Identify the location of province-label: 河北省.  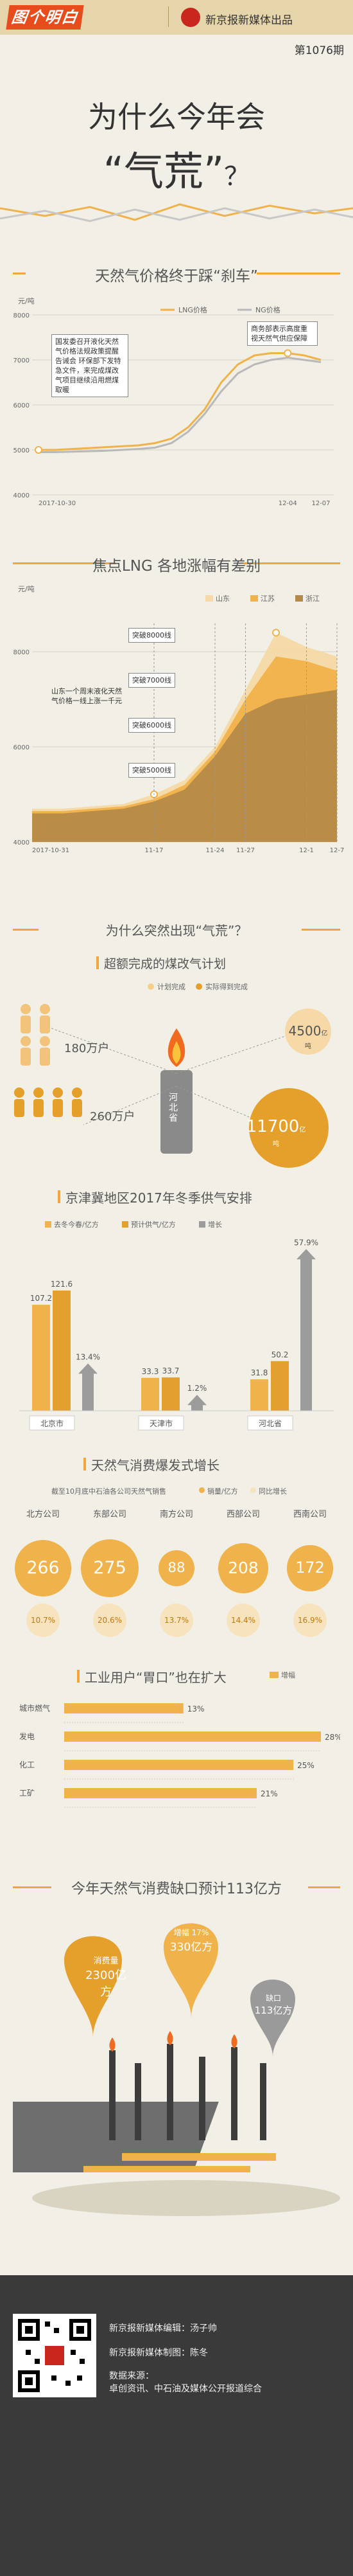
(174, 1108).